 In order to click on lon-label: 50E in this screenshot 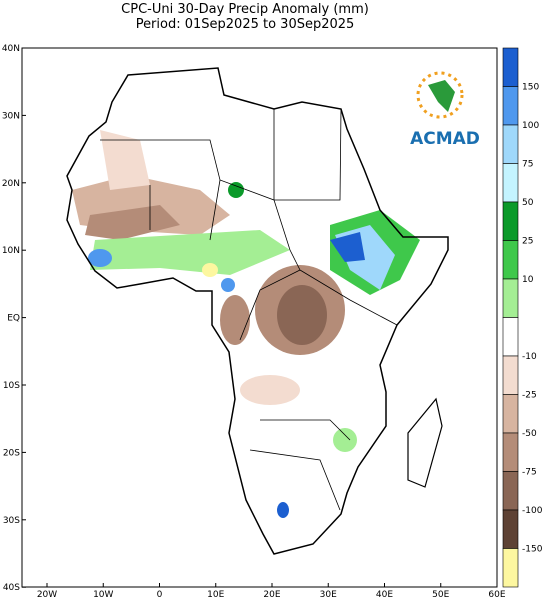, I will do `click(440, 595)`.